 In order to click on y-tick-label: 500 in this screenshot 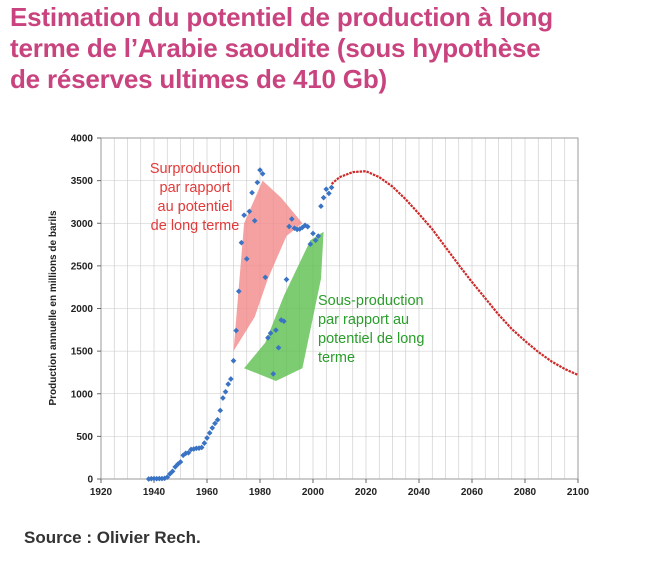, I will do `click(84, 437)`.